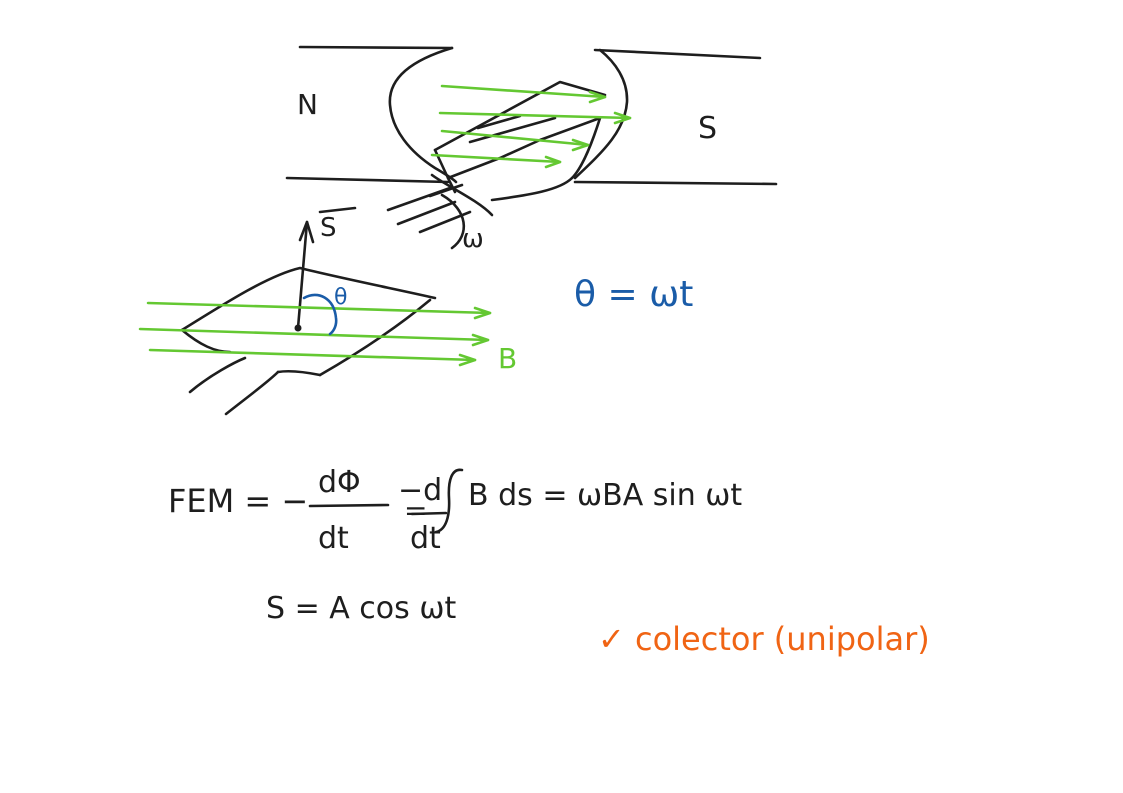  Describe the element at coordinates (333, 538) in the screenshot. I see `formula-frac1-denominator: dt` at that location.